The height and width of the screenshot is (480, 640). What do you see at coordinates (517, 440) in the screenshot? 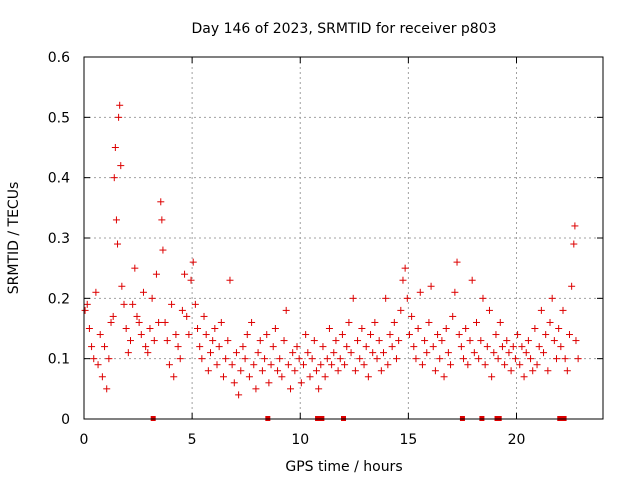
I see `x-tick-label: 20` at bounding box center [517, 440].